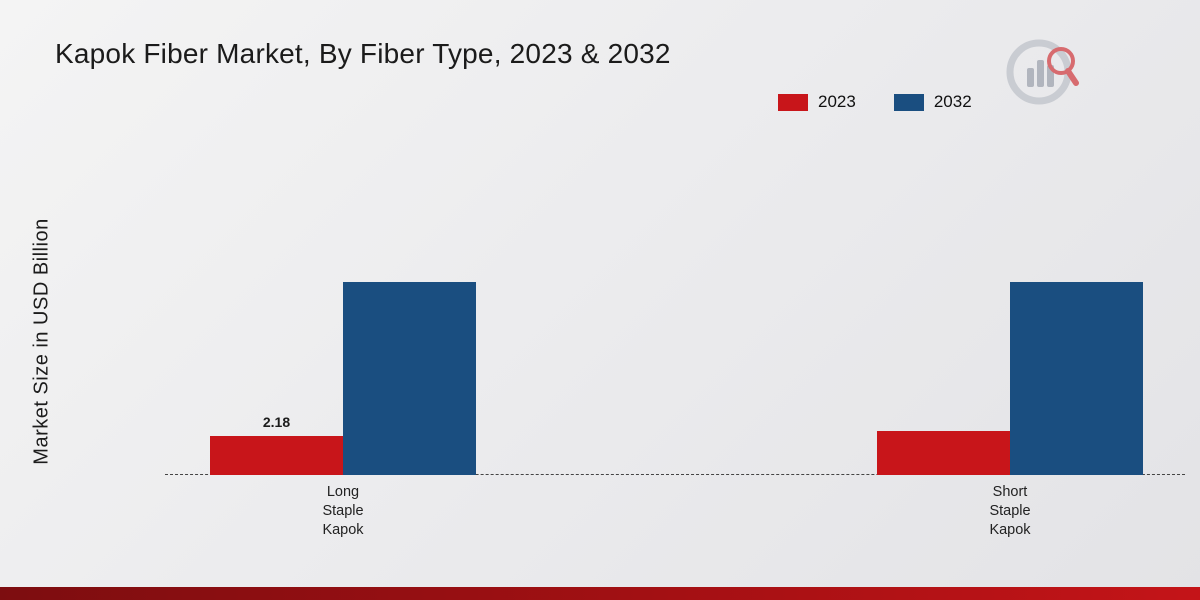 The height and width of the screenshot is (600, 1200). Describe the element at coordinates (943, 452) in the screenshot. I see `bar-2023-short-staple-kapok` at that location.